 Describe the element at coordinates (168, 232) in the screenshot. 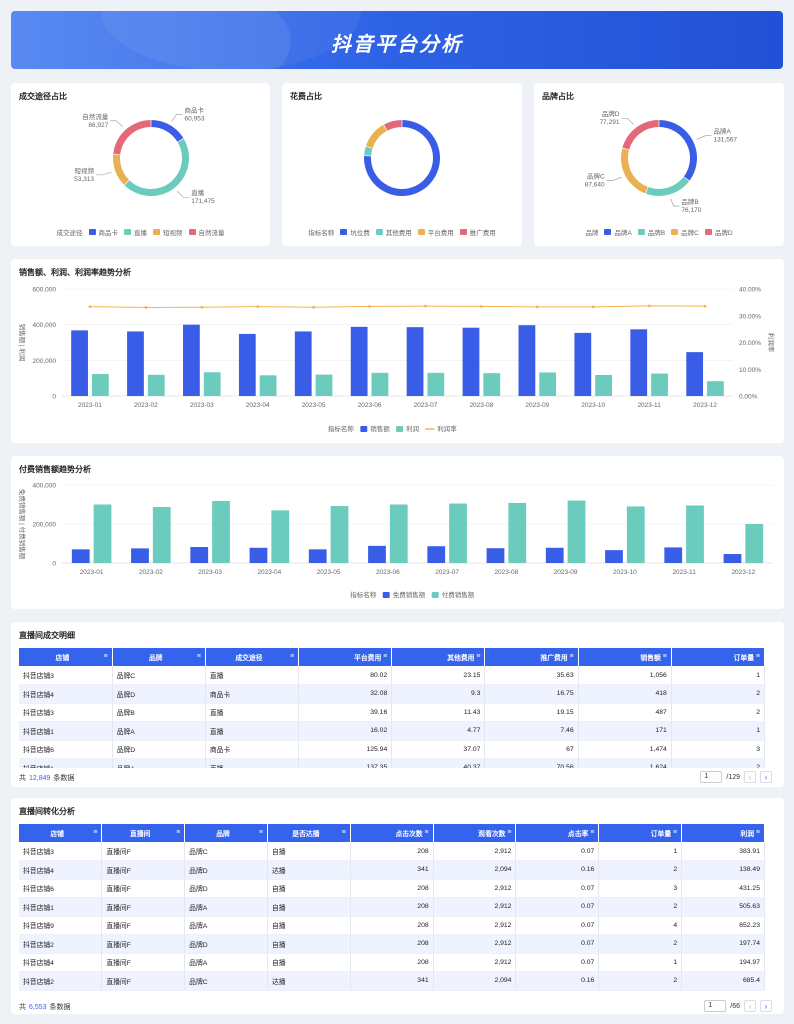

I see `legend-item: 短视频` at that location.